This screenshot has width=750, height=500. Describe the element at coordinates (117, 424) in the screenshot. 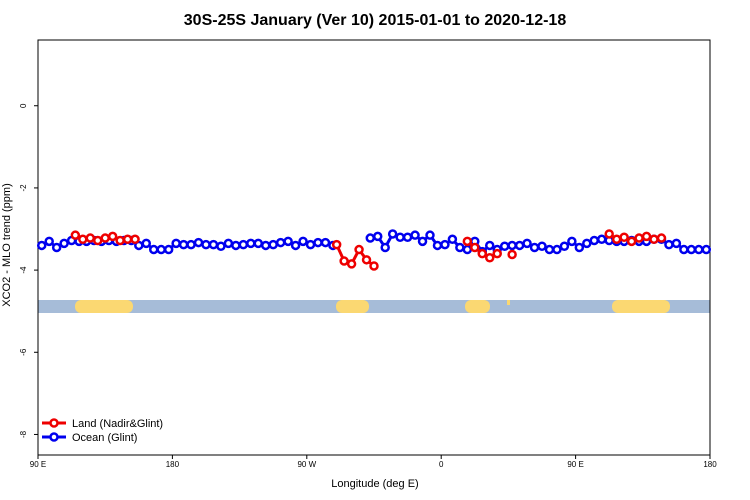

I see `legend-label: Land (Nadir&Glint)` at that location.